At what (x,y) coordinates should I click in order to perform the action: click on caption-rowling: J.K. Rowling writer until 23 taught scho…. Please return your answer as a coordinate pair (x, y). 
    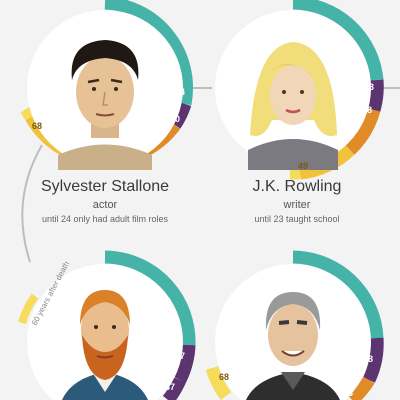
    Looking at the image, I should click on (297, 201).